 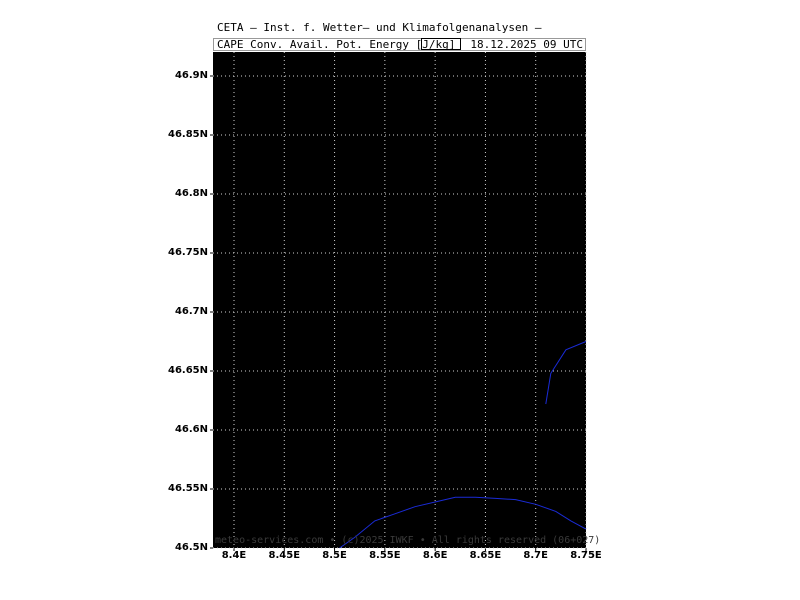 What do you see at coordinates (191, 311) in the screenshot?
I see `lat-label: 46.7N` at bounding box center [191, 311].